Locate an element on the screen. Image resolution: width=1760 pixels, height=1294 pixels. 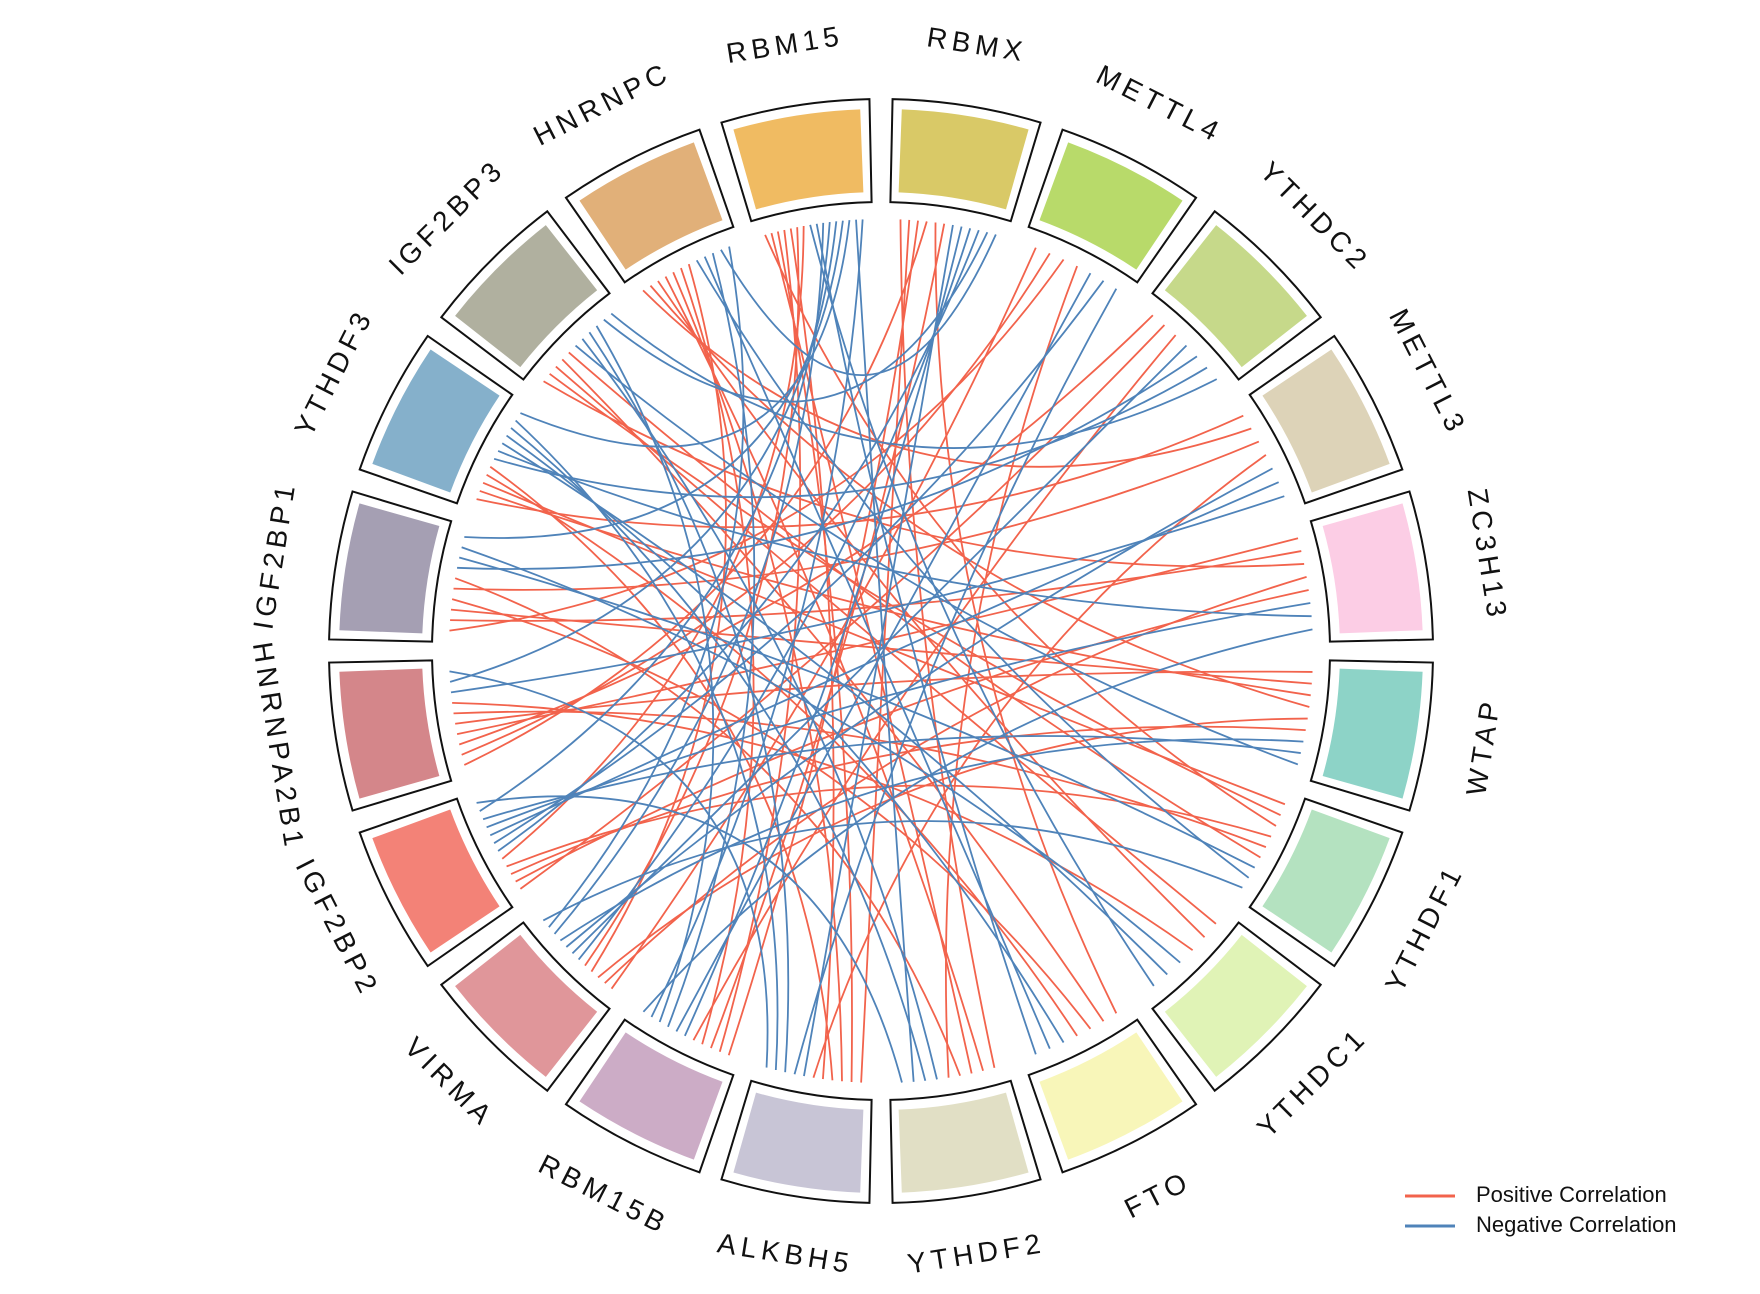
sector-label: YTHDC2 is located at coordinates (1315, 217).